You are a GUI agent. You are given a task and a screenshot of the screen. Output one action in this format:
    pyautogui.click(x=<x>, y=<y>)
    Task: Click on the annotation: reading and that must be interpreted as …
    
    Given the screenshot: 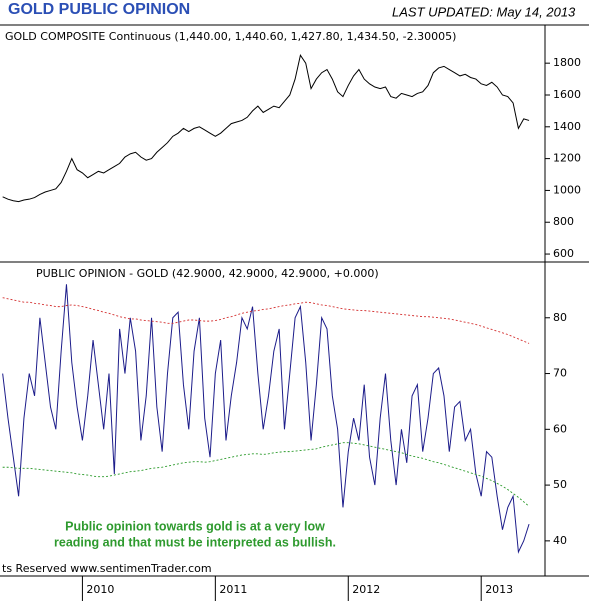 What is the action you would take?
    pyautogui.click(x=195, y=542)
    